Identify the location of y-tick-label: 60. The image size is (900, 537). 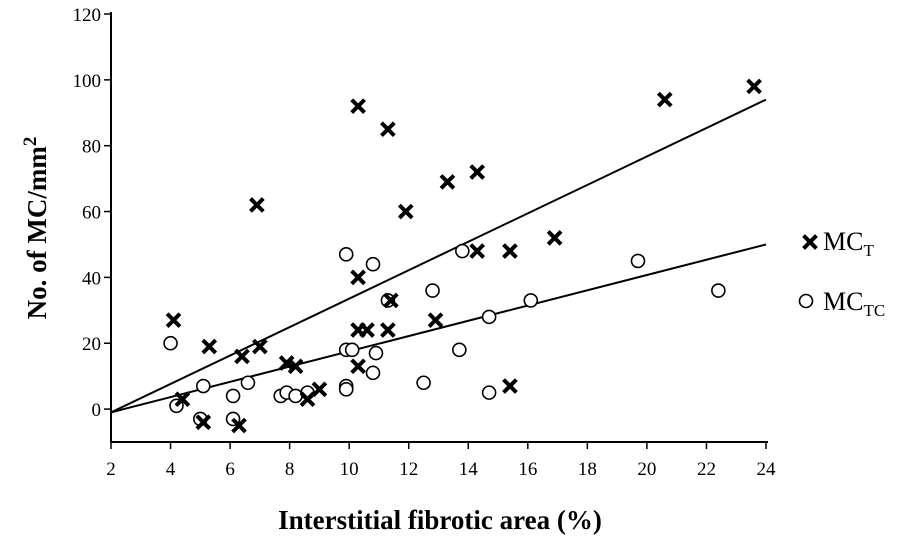
(91, 213).